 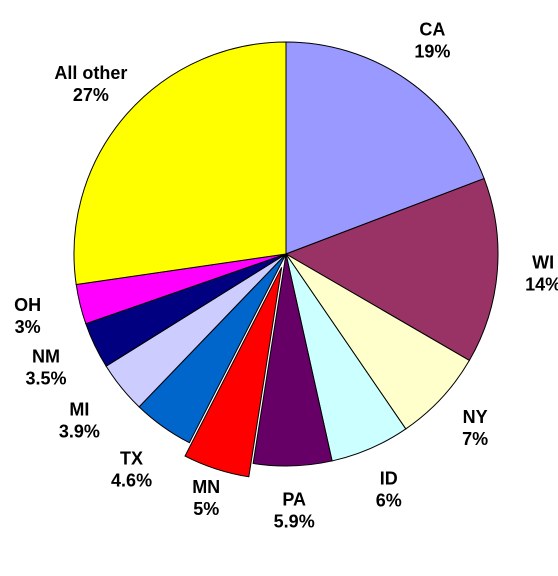 What do you see at coordinates (131, 480) in the screenshot?
I see `slice-percent: 4.6%` at bounding box center [131, 480].